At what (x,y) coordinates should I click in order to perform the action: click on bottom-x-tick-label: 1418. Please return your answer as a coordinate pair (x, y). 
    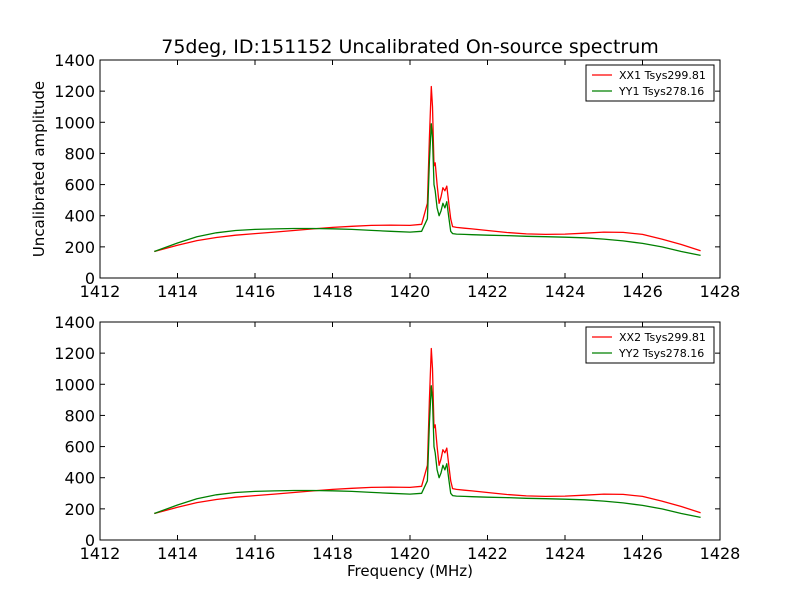
    Looking at the image, I should click on (332, 553).